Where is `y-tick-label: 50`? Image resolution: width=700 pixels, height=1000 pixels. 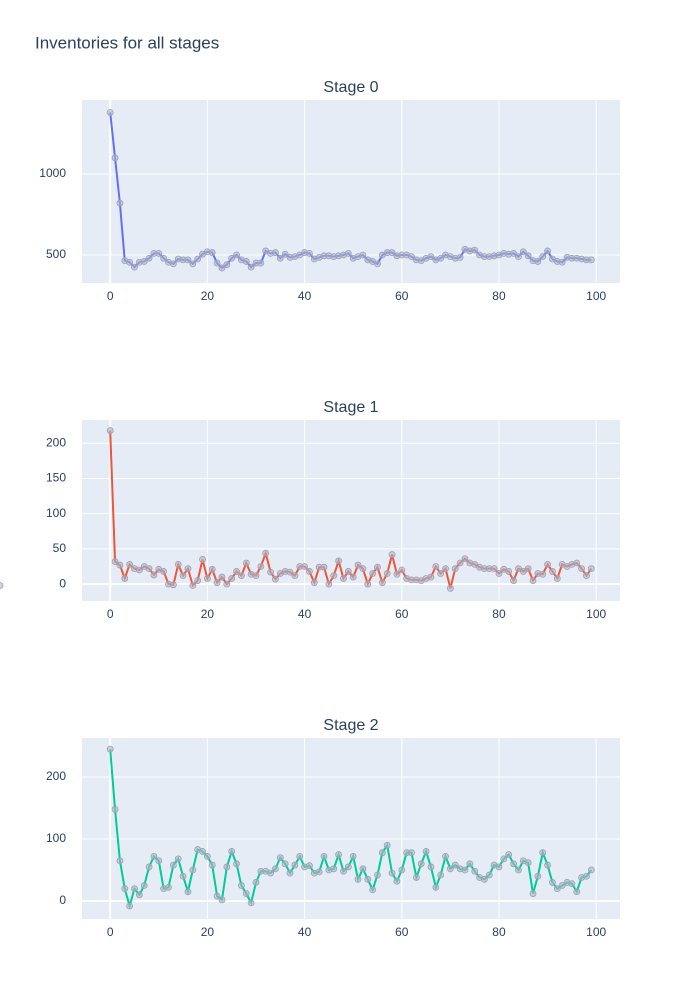
y-tick-label: 50 is located at coordinates (60, 548).